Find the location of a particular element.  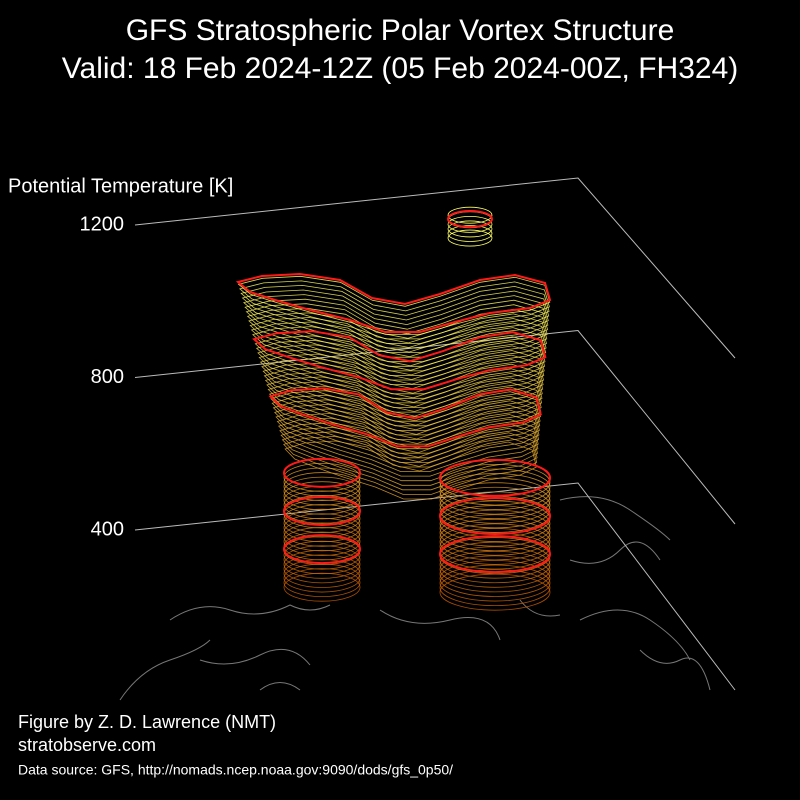

z-tick-label: 1200 is located at coordinates (102, 224).